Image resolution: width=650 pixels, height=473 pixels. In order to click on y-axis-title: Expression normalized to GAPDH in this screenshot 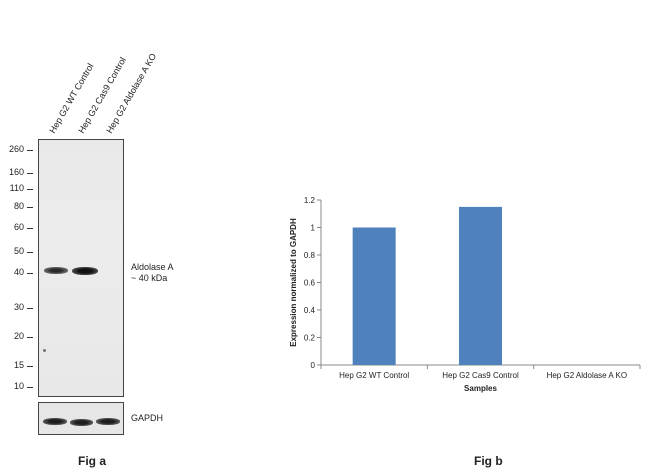, I will do `click(293, 282)`.